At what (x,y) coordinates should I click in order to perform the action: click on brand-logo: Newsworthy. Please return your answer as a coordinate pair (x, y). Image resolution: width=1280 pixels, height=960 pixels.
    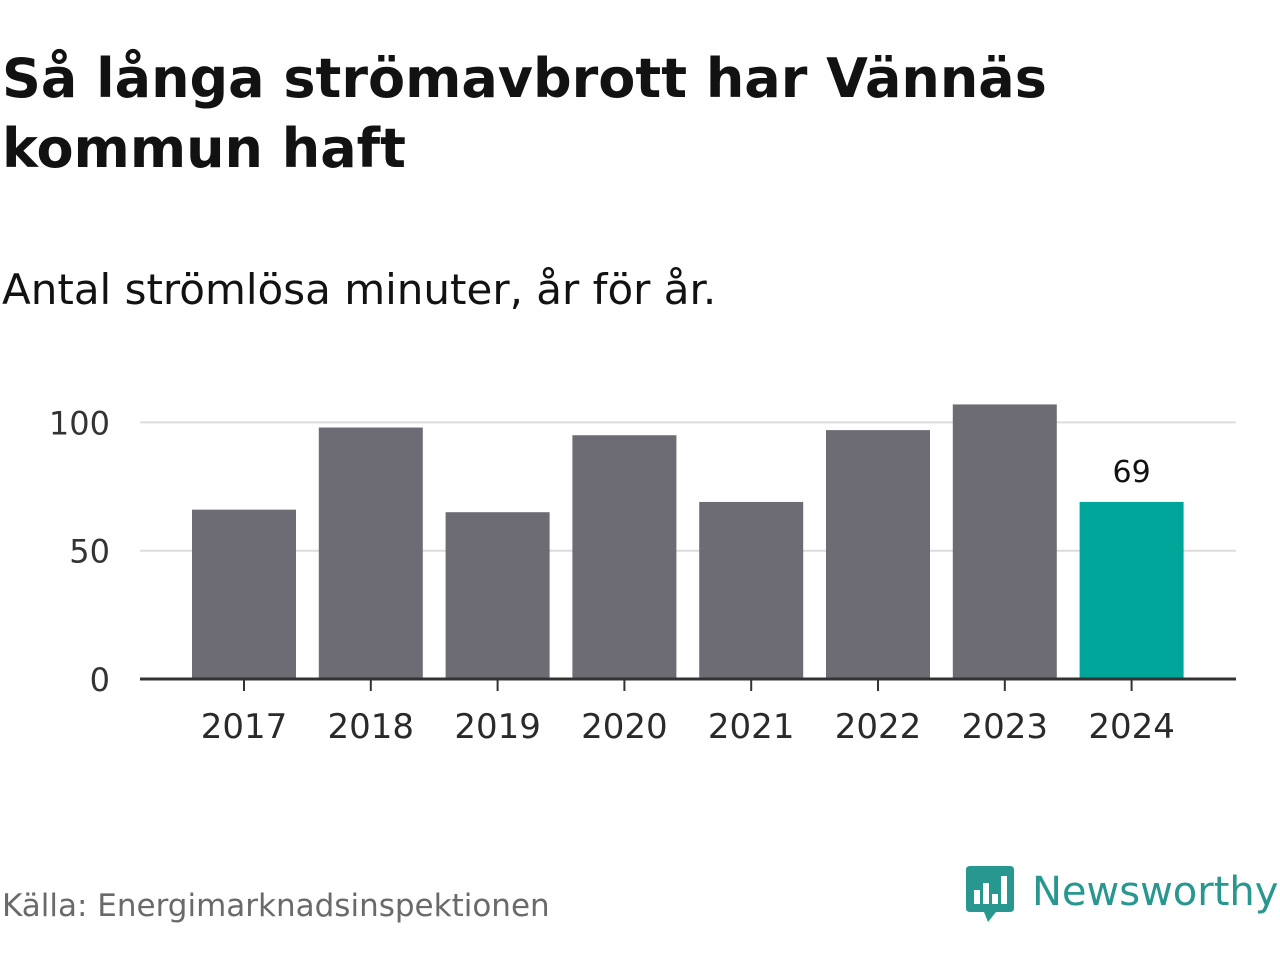
    Looking at the image, I should click on (1121, 895).